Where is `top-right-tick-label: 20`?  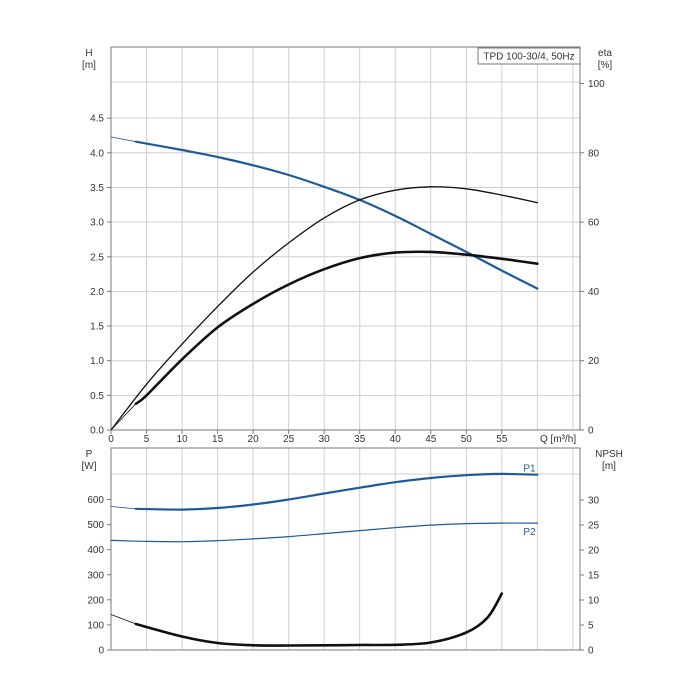 top-right-tick-label: 20 is located at coordinates (594, 361).